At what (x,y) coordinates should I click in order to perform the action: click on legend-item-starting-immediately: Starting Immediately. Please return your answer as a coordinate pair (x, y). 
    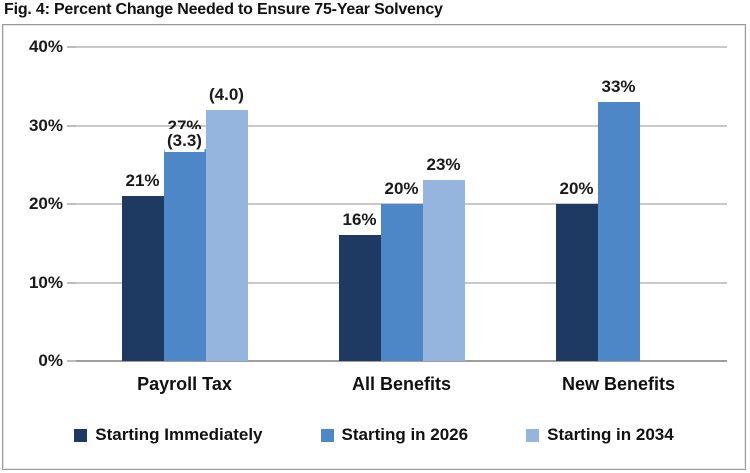
    Looking at the image, I should click on (168, 435).